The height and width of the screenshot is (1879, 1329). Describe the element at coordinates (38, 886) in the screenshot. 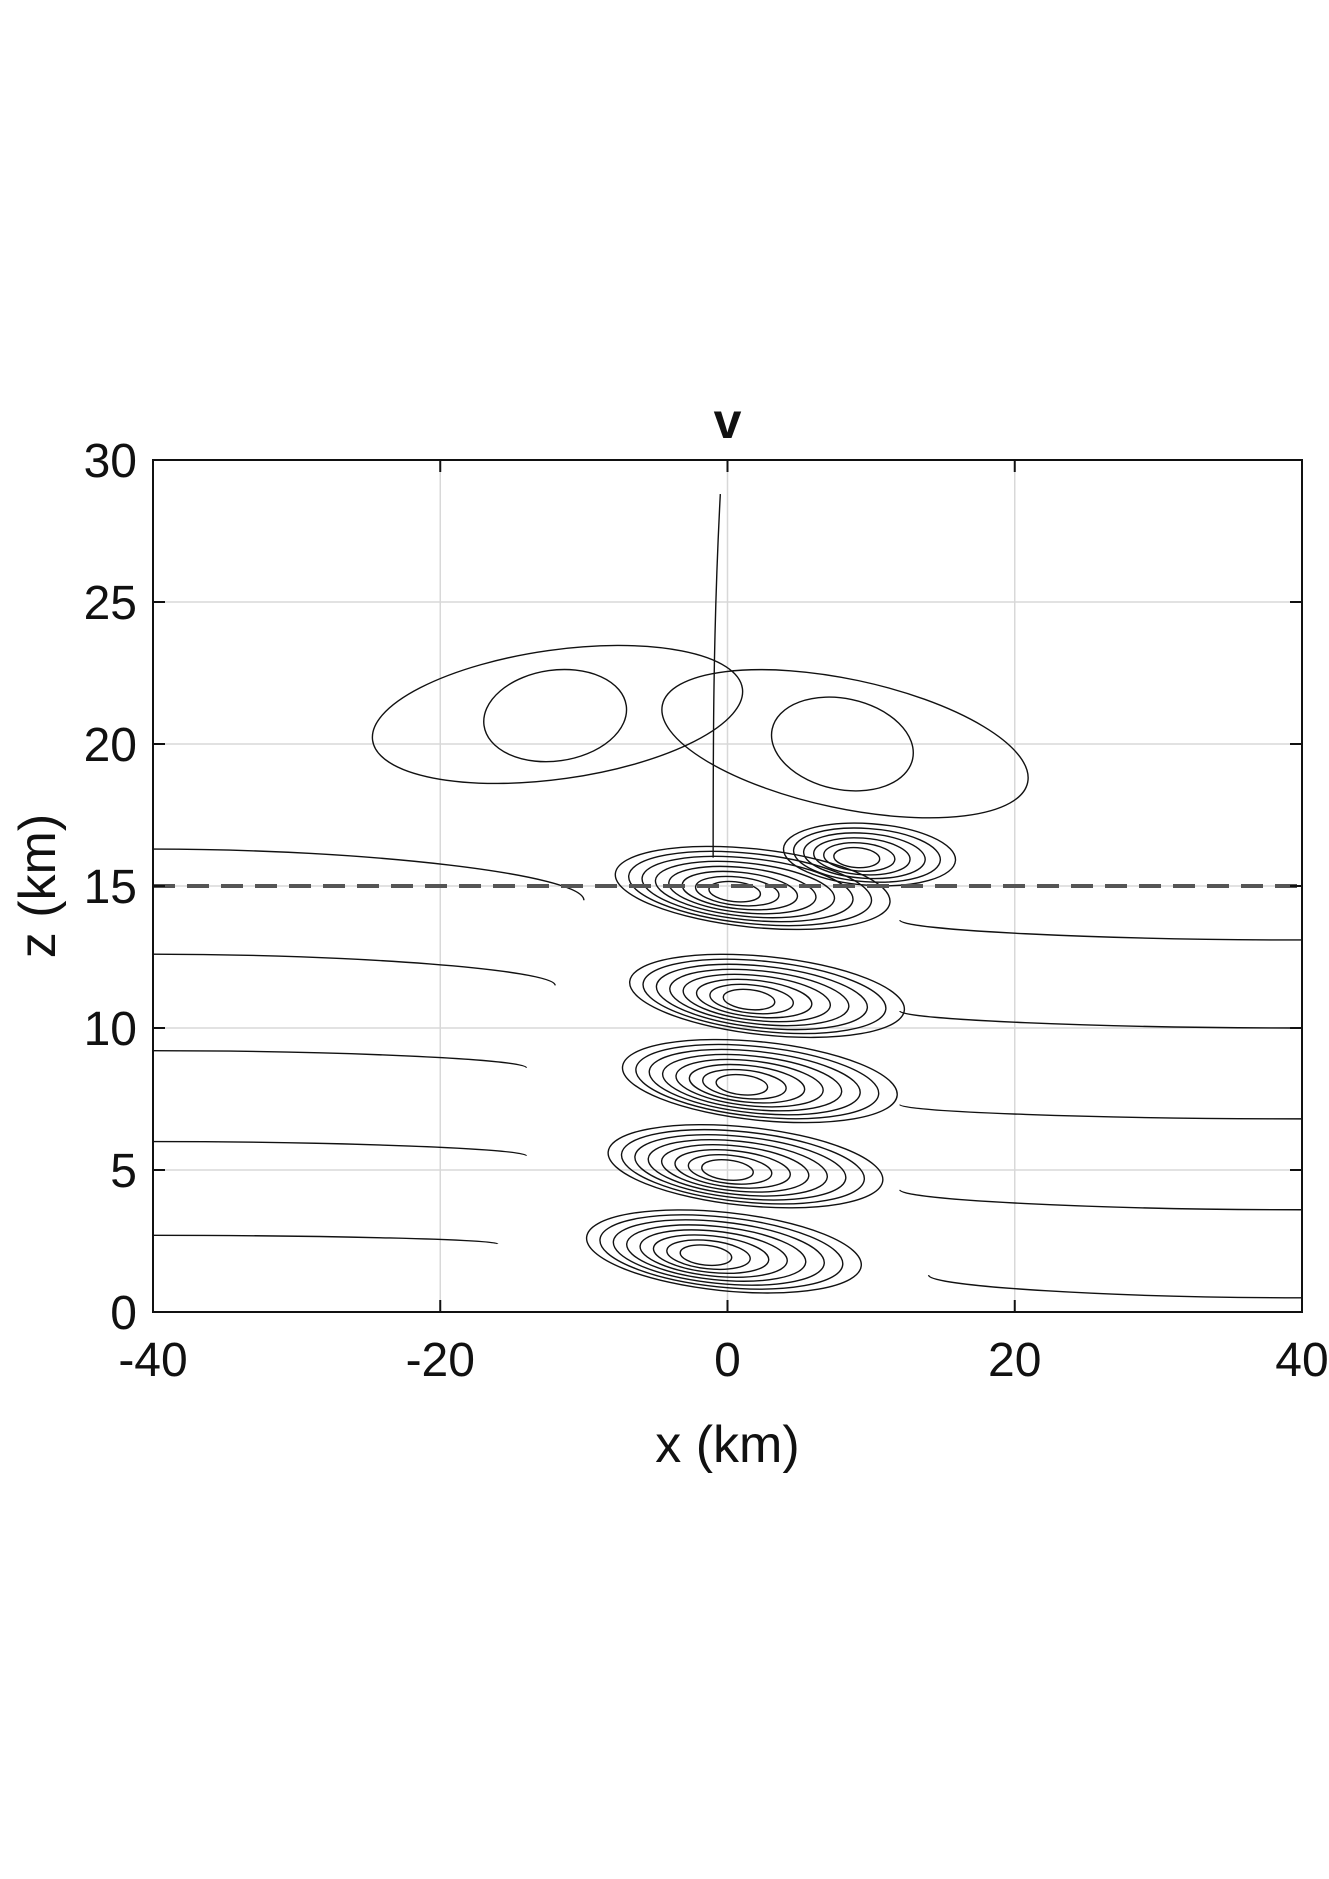

I see `y-axis-label: z (km)` at that location.